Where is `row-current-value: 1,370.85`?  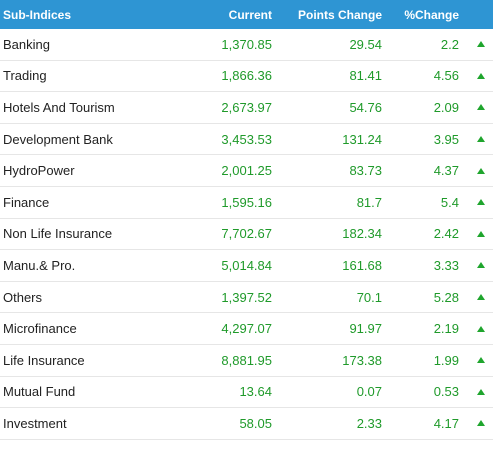
row-current-value: 1,370.85 is located at coordinates (246, 44).